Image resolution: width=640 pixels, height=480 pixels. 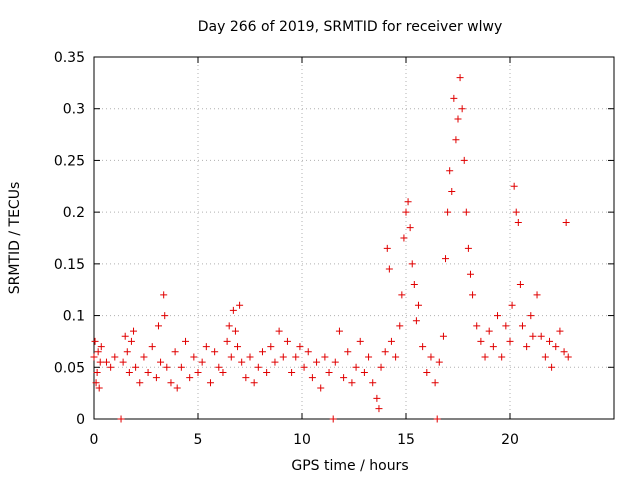 What do you see at coordinates (74, 317) in the screenshot?
I see `y-tick-label: 0.1` at bounding box center [74, 317].